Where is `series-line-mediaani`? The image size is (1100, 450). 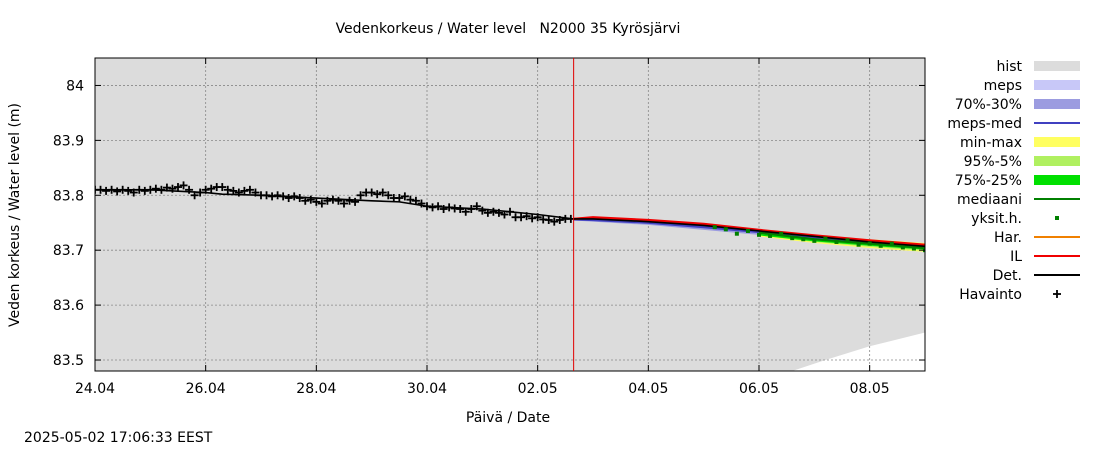
series-line-mediaani is located at coordinates (841, 240).